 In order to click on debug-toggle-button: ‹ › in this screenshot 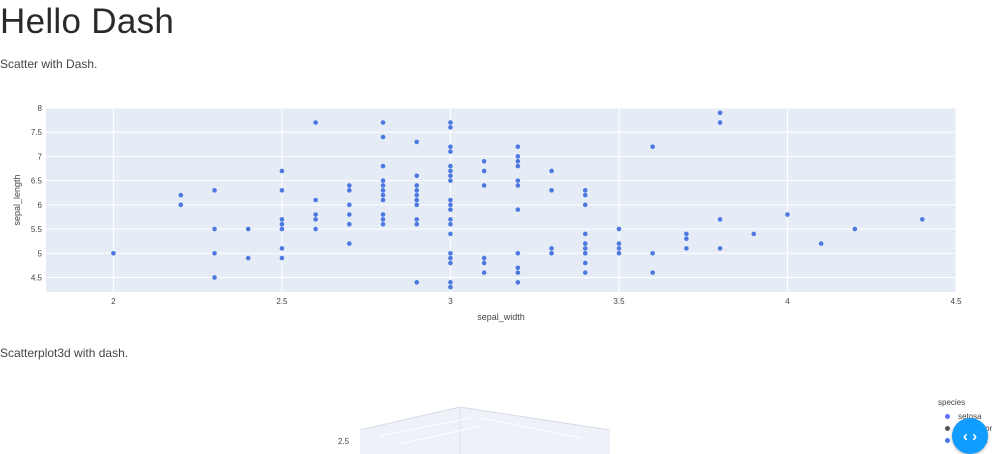, I will do `click(970, 436)`.